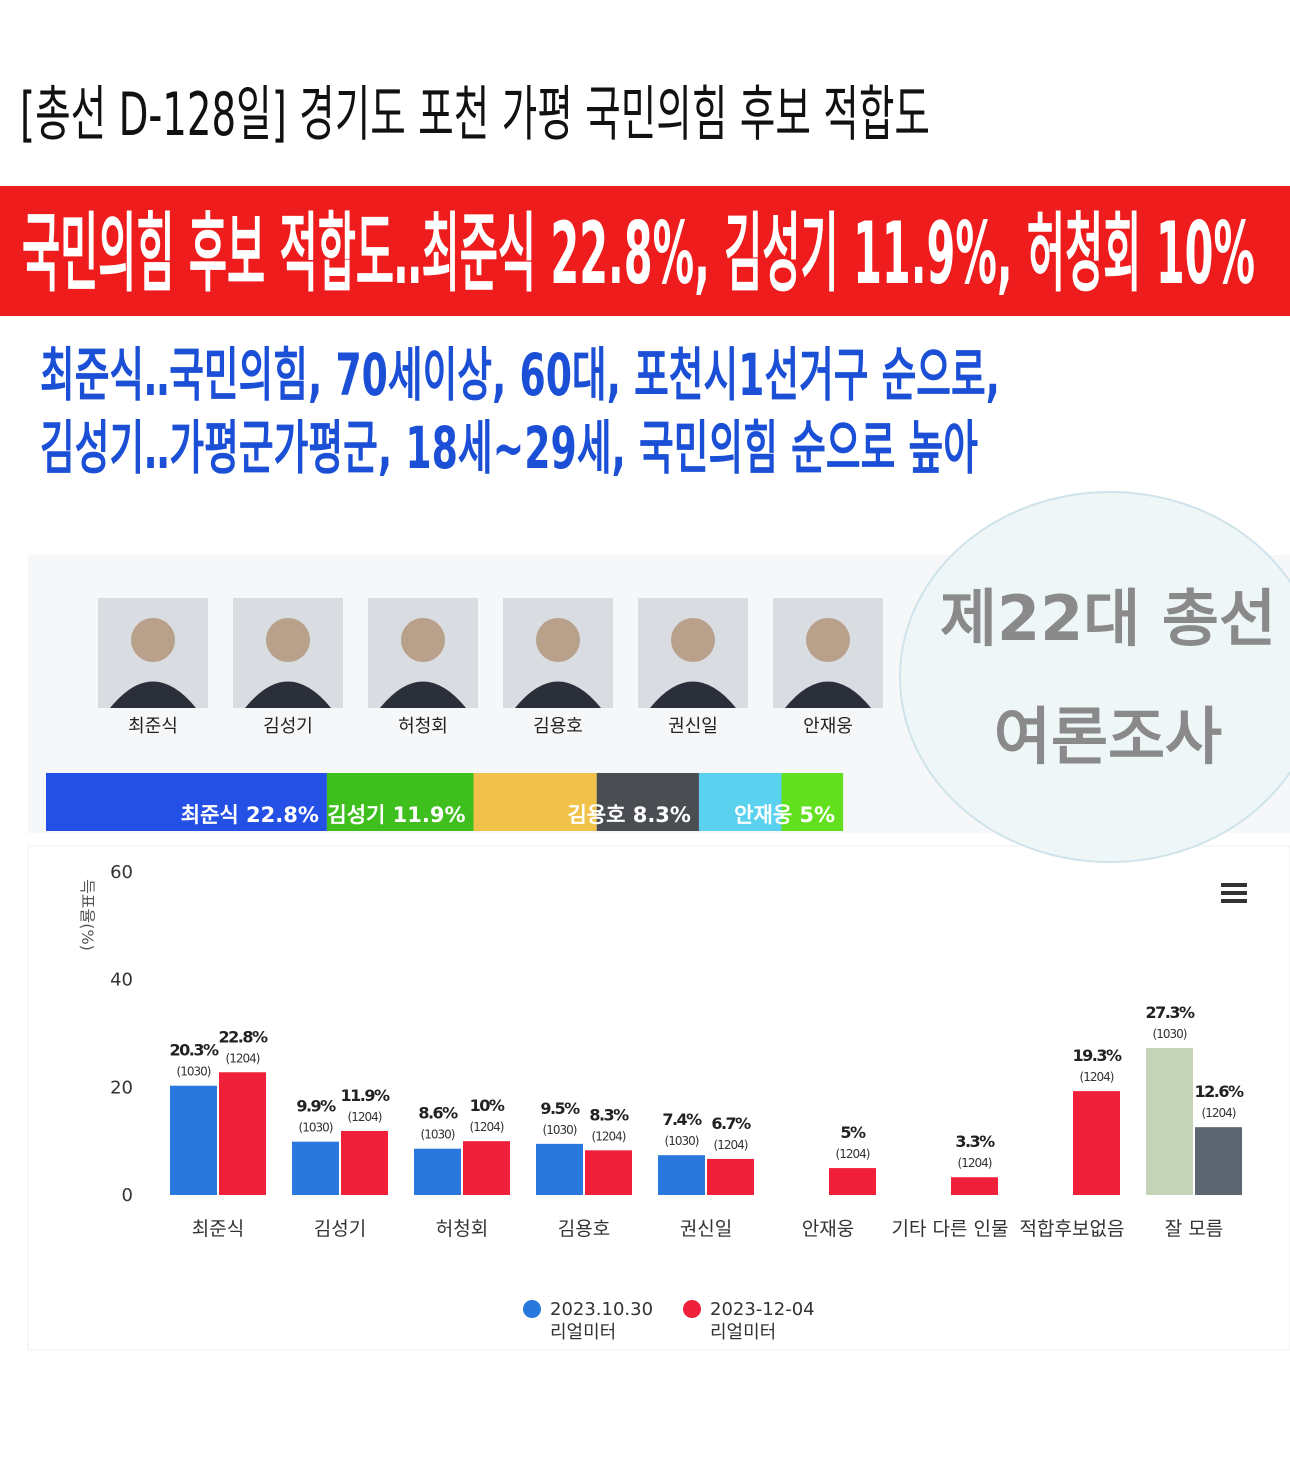 Image resolution: width=1290 pixels, height=1474 pixels. I want to click on value-label: 6.7%, so click(731, 1123).